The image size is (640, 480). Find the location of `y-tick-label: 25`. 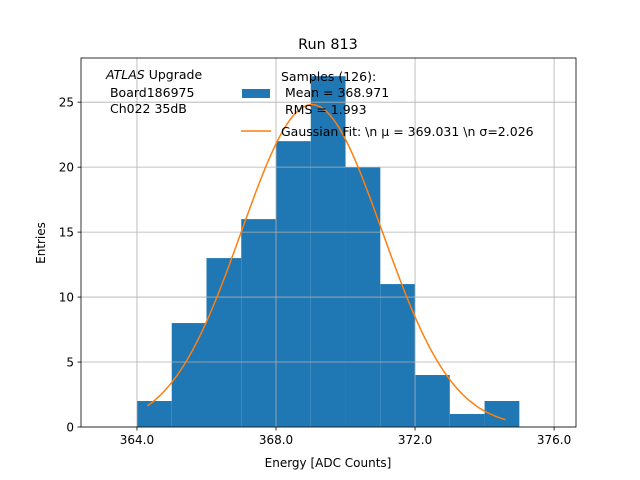

y-tick-label: 25 is located at coordinates (66, 103).